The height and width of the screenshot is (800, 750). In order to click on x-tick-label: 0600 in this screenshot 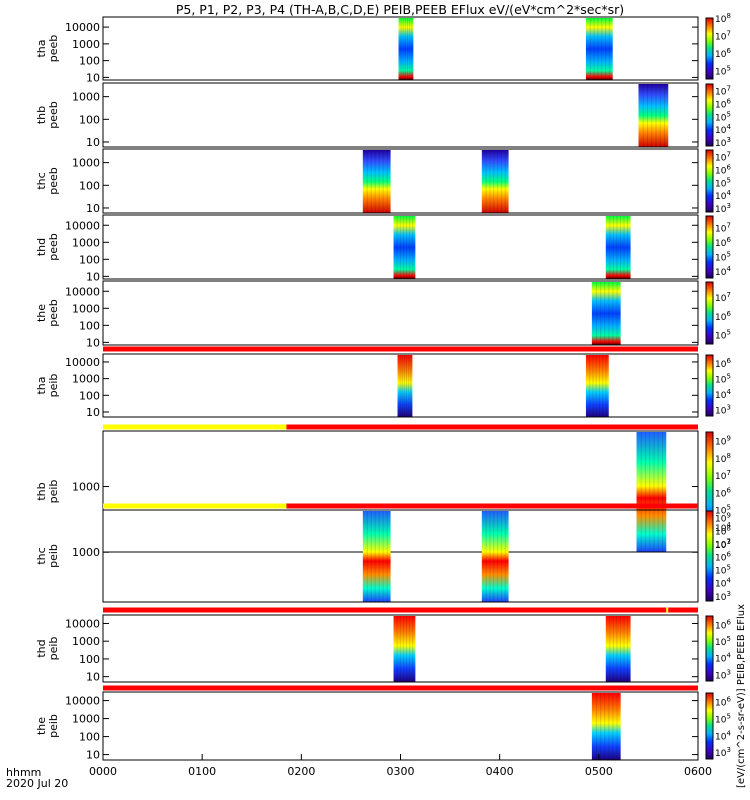, I will do `click(698, 771)`.